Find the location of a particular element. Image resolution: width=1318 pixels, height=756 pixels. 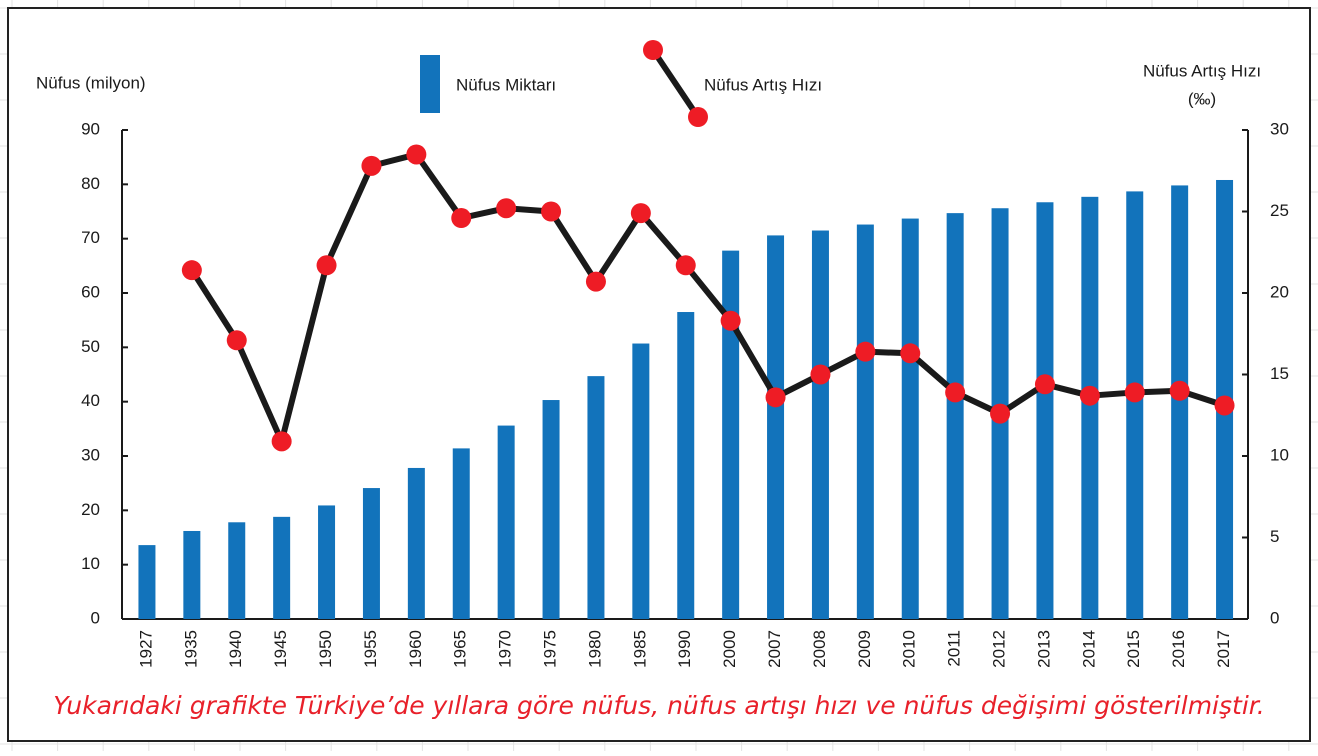

x-tick-label: 1965 is located at coordinates (460, 649).